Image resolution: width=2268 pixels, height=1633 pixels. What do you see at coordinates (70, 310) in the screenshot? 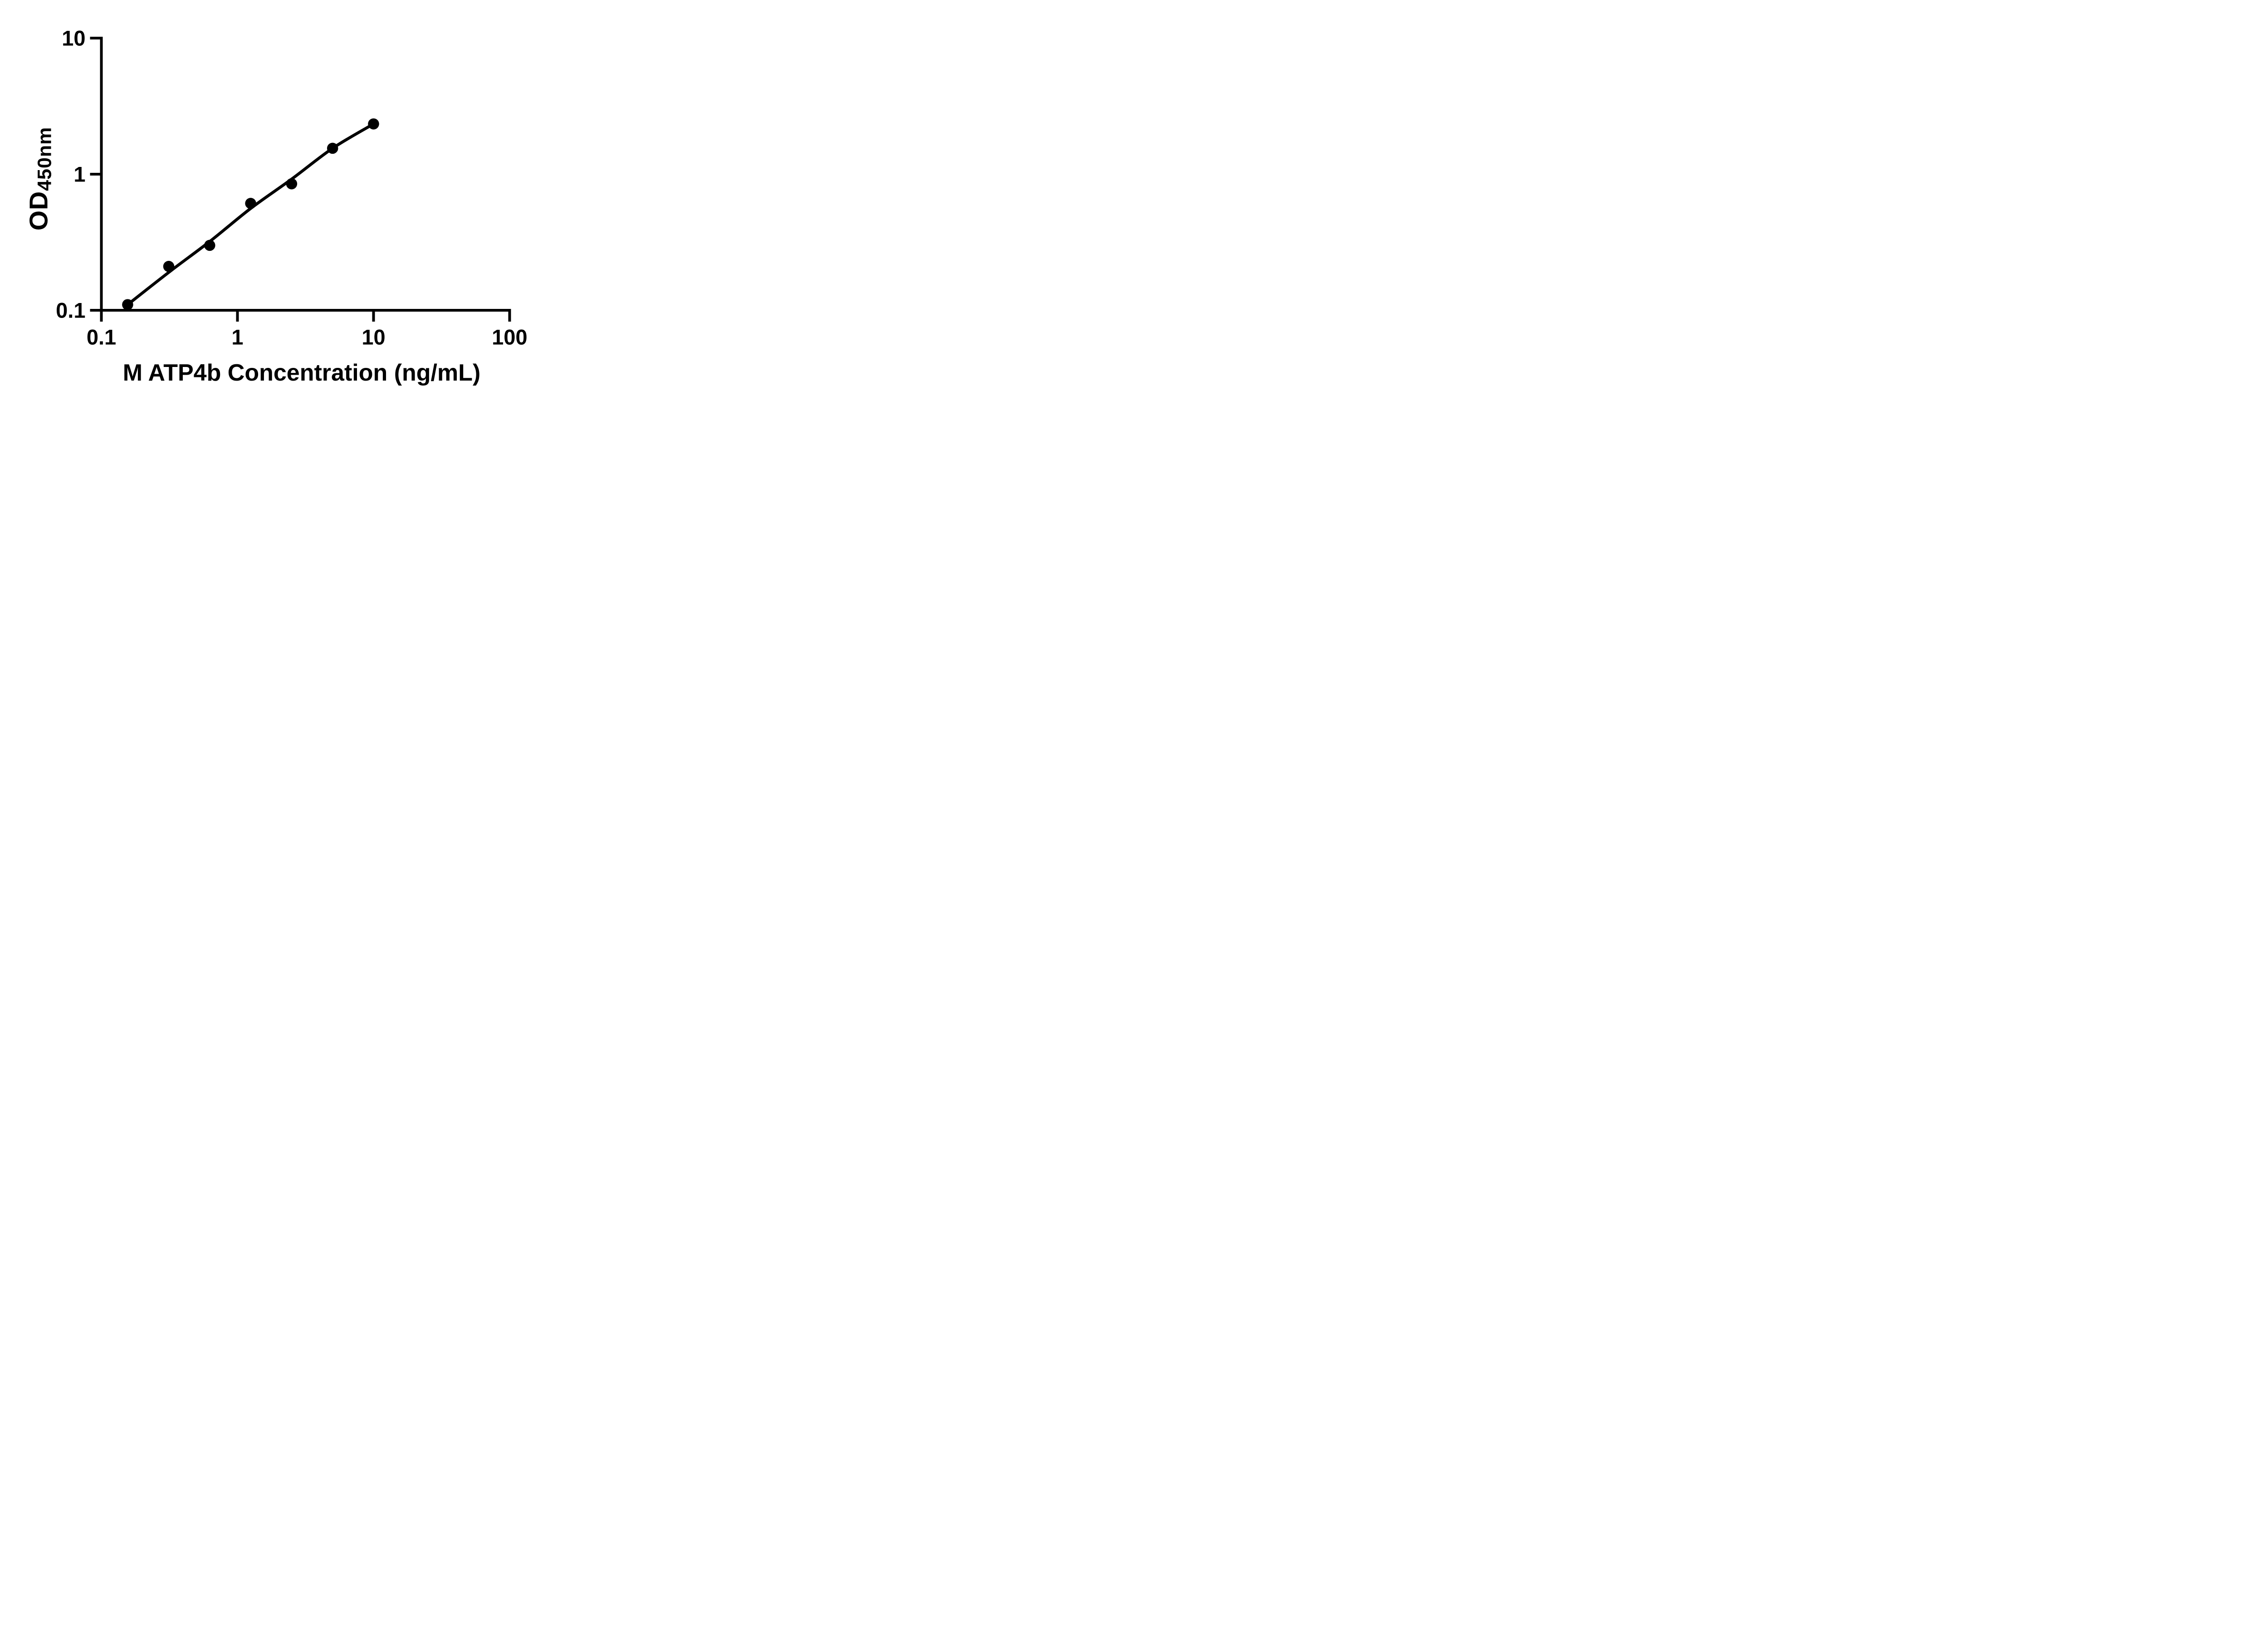
I see `y-tick-label: 0.1` at bounding box center [70, 310].